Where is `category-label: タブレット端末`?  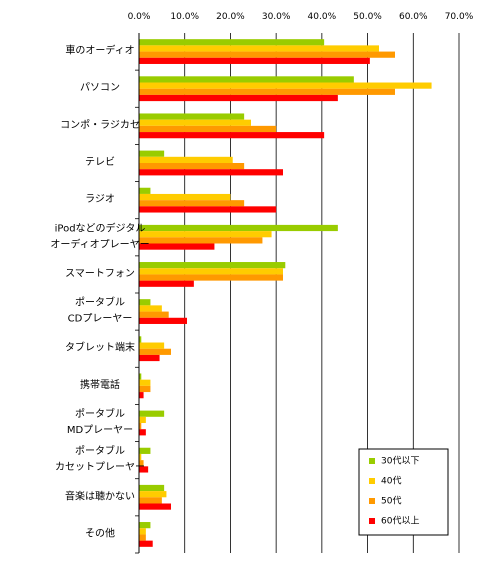 category-label: タブレット端末 is located at coordinates (100, 347).